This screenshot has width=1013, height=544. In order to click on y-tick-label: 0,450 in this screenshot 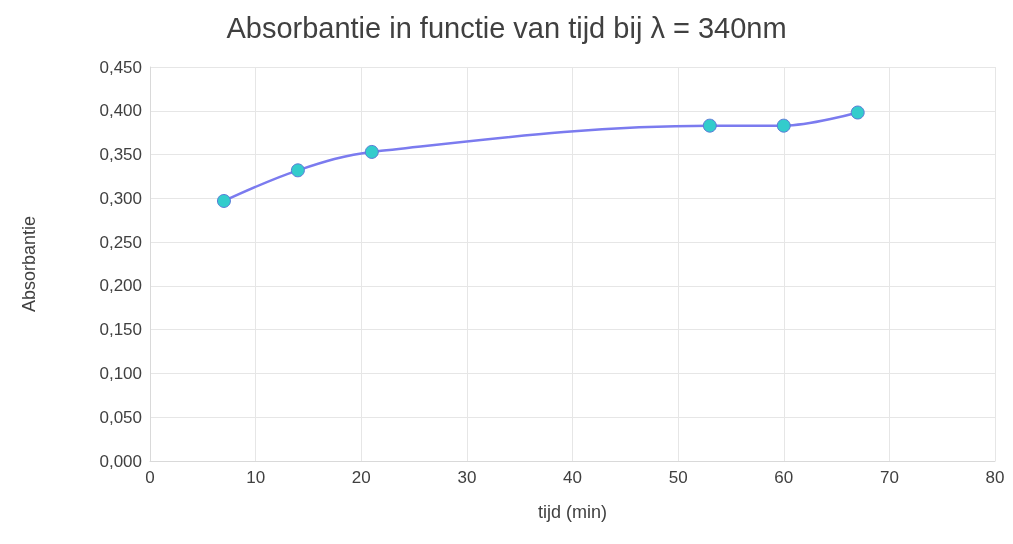, I will do `click(120, 67)`.